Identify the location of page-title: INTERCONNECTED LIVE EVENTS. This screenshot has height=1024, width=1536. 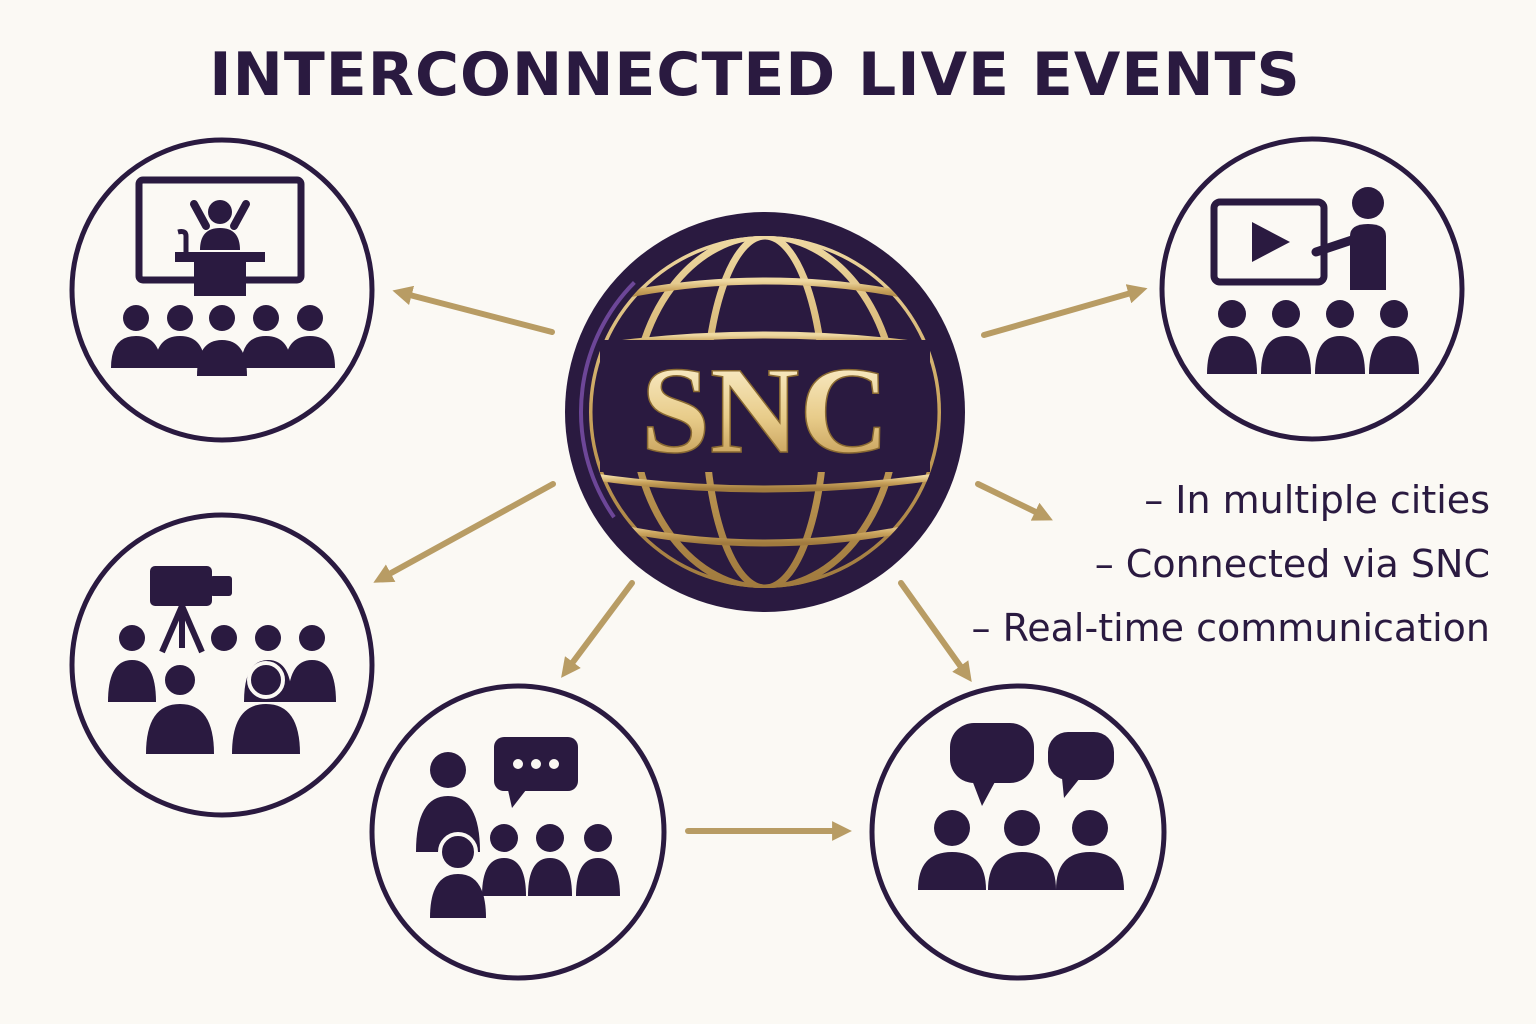
(755, 75).